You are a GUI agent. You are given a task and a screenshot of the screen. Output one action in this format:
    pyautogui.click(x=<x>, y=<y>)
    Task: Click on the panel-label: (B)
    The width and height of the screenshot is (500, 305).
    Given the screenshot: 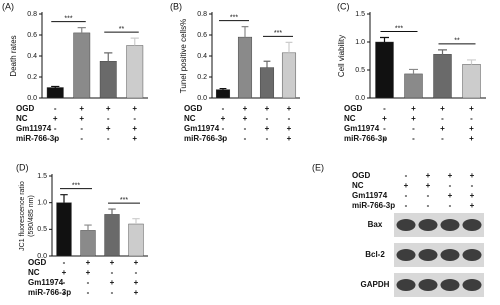 What is the action you would take?
    pyautogui.click(x=176, y=6)
    